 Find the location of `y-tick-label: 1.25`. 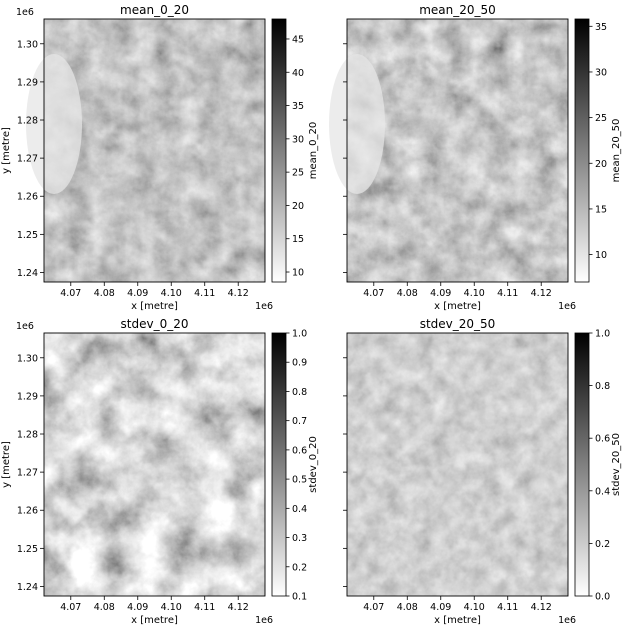

y-tick-label: 1.25 is located at coordinates (27, 549).